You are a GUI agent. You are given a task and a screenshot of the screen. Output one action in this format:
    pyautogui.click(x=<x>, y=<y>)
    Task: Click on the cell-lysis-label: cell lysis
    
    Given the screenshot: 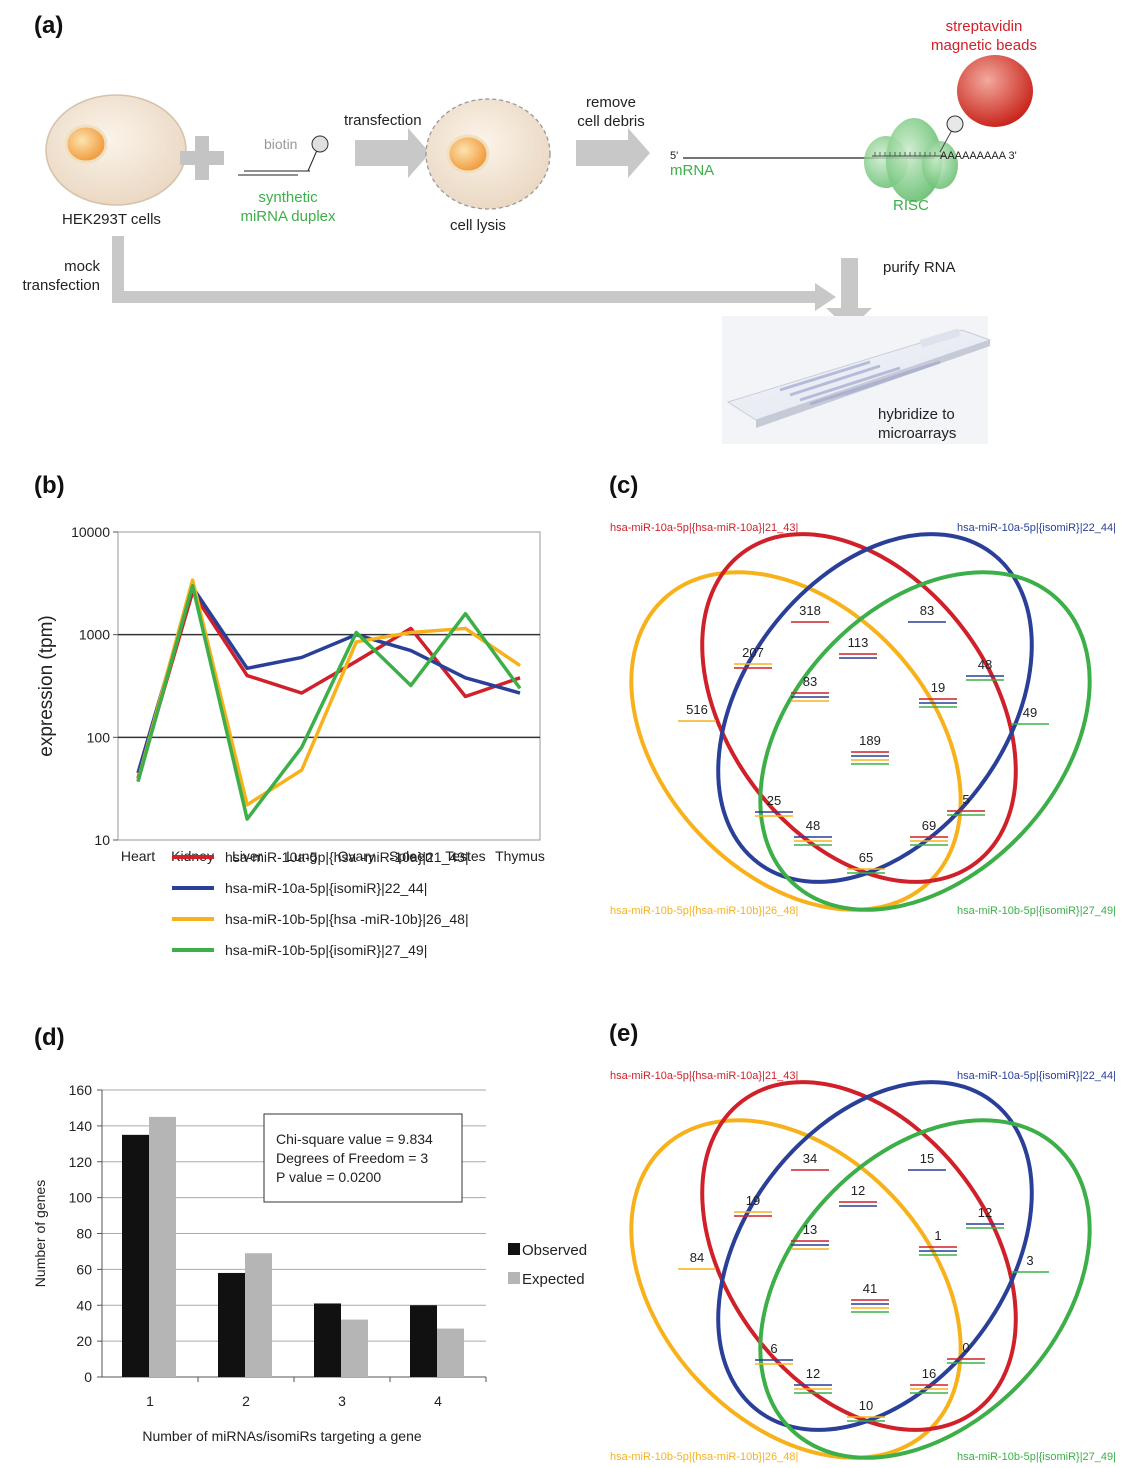 What is the action you would take?
    pyautogui.click(x=478, y=225)
    